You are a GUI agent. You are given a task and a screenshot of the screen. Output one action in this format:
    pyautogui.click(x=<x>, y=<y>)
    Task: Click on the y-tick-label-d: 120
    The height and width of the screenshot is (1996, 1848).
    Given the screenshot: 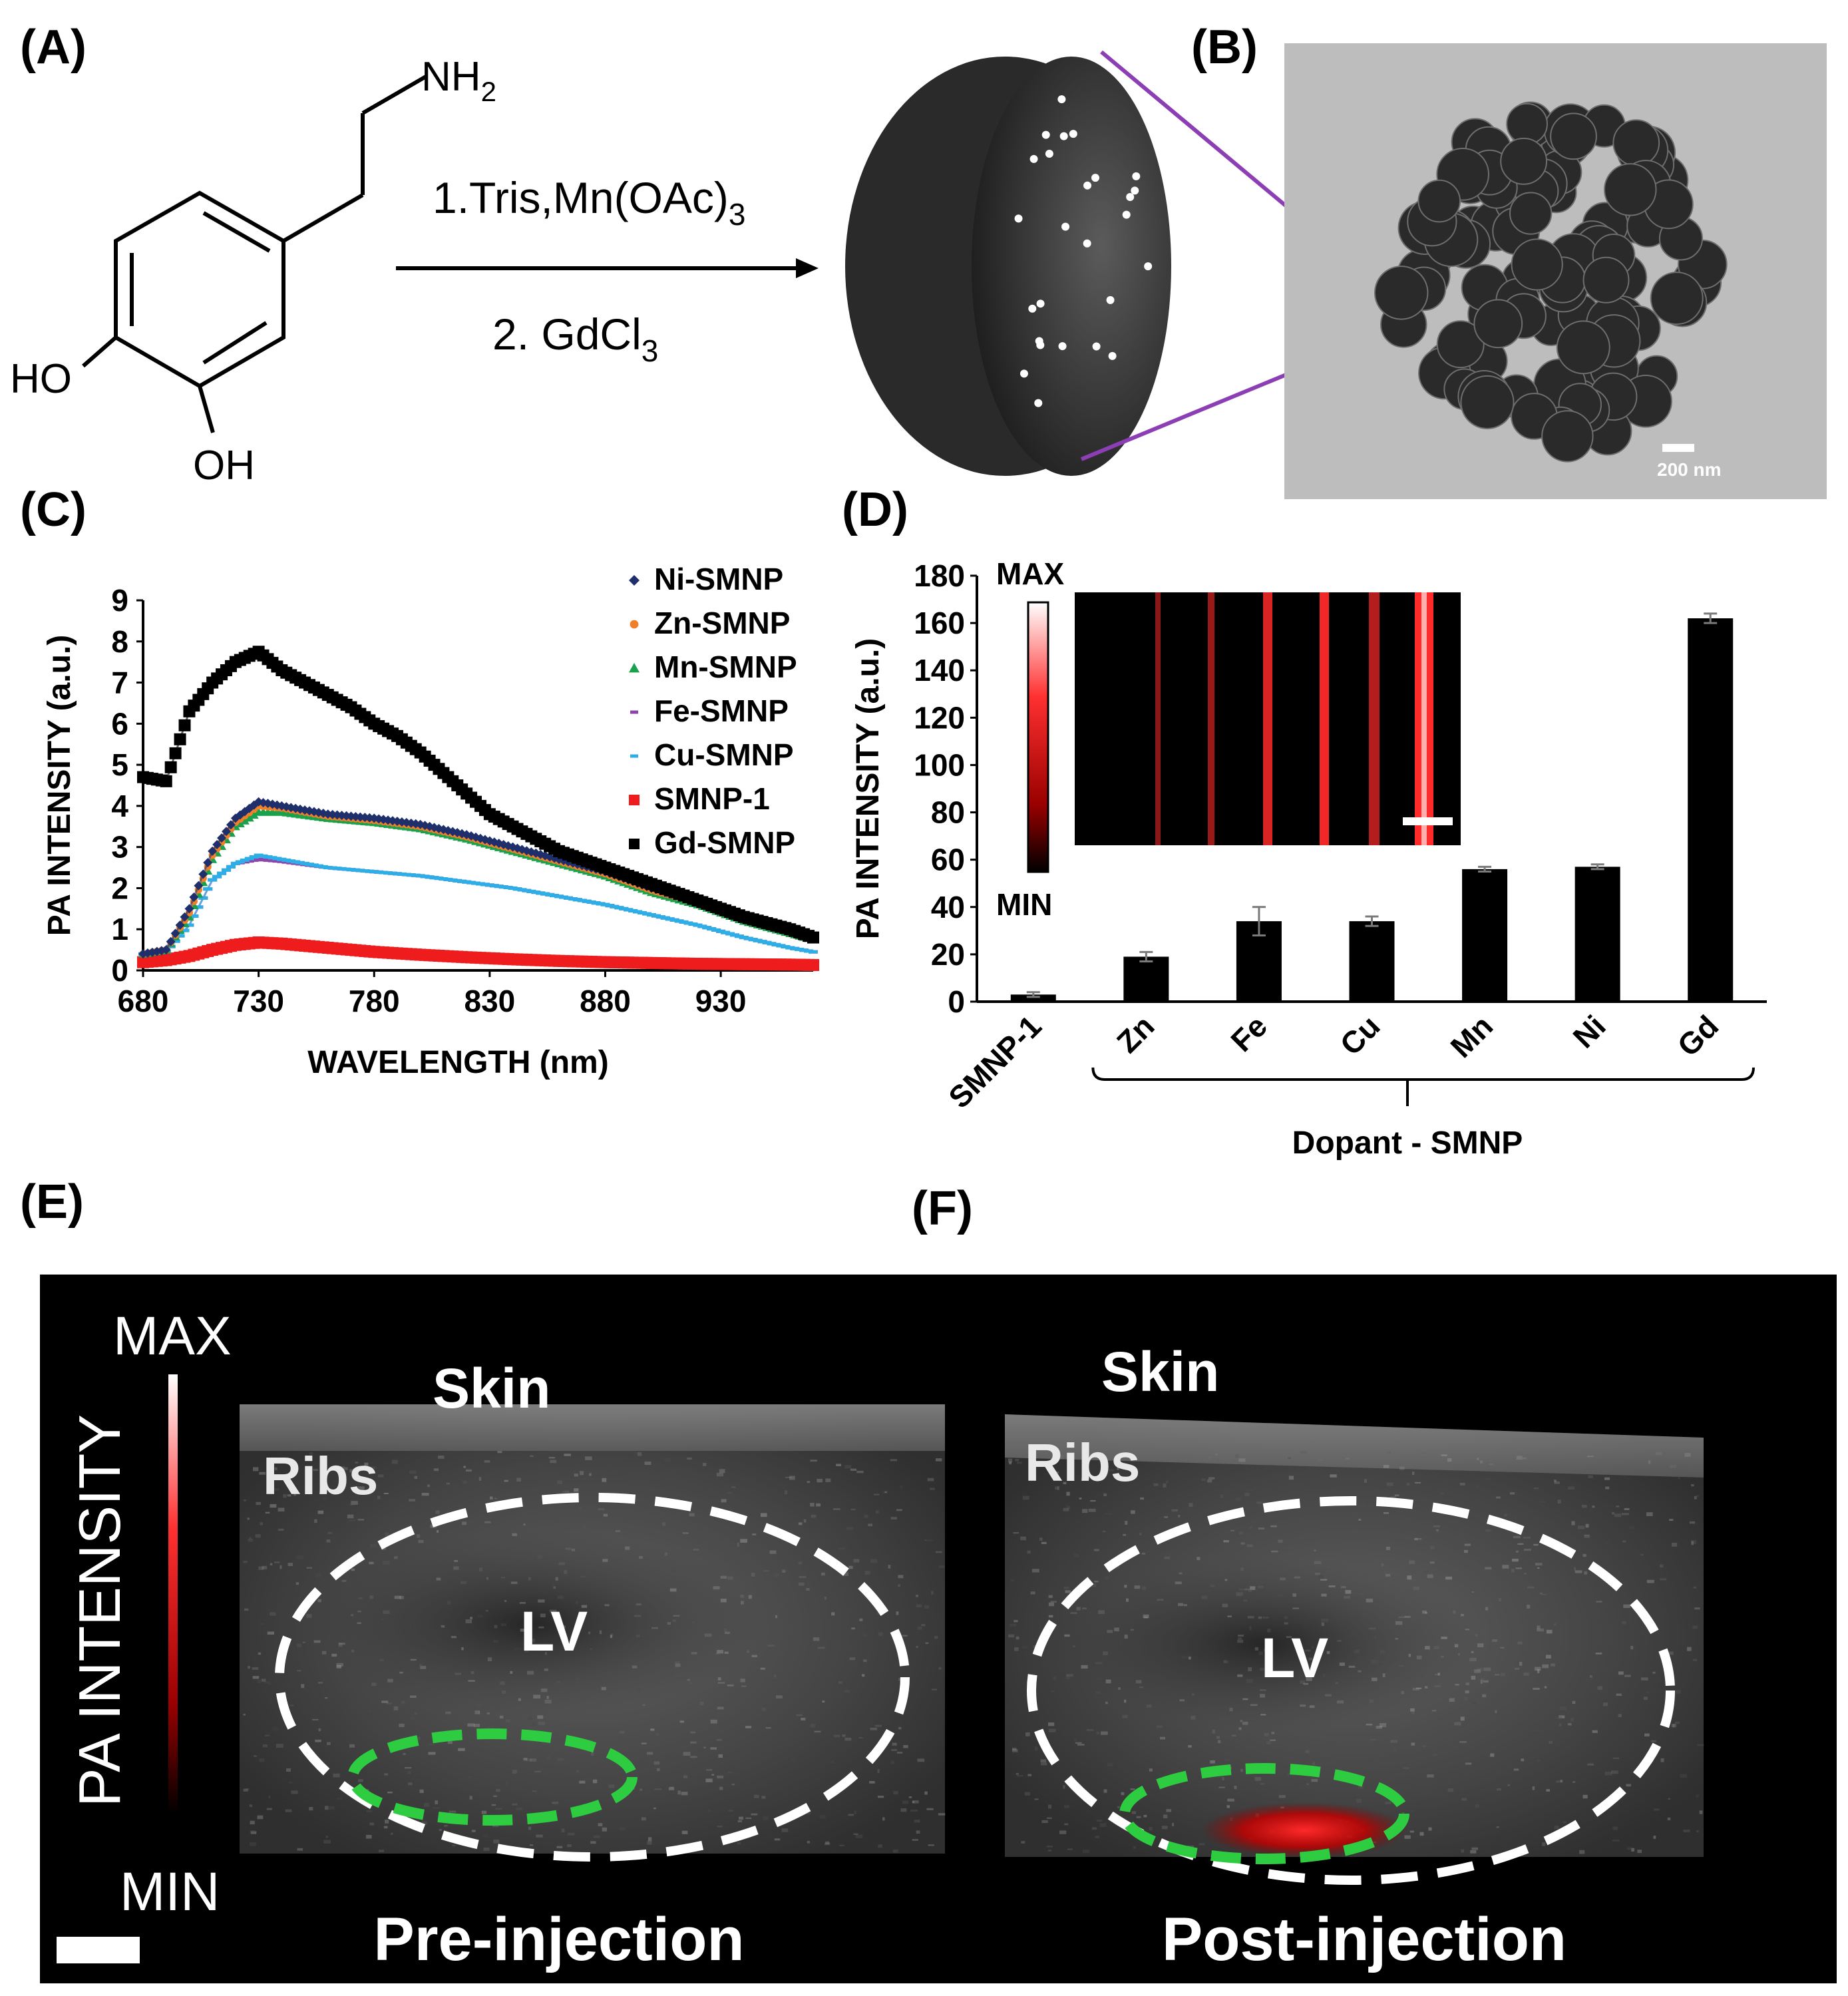 What is the action you would take?
    pyautogui.click(x=939, y=717)
    